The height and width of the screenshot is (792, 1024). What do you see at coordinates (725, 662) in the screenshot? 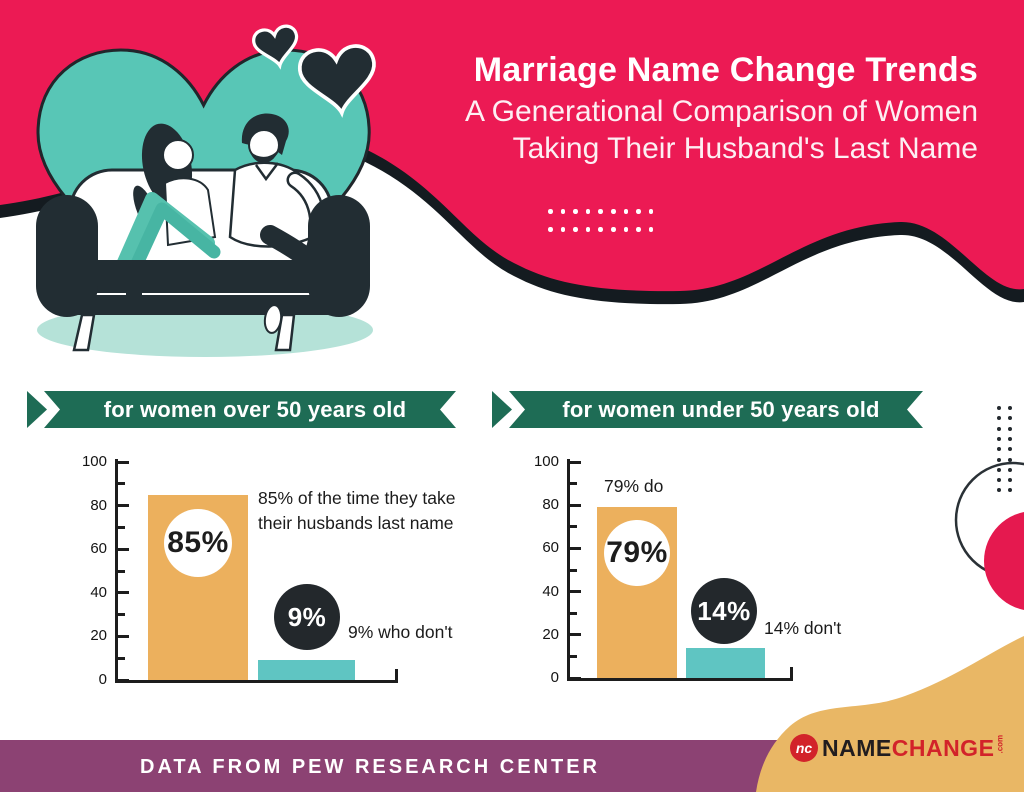
I see `bar-14%` at bounding box center [725, 662].